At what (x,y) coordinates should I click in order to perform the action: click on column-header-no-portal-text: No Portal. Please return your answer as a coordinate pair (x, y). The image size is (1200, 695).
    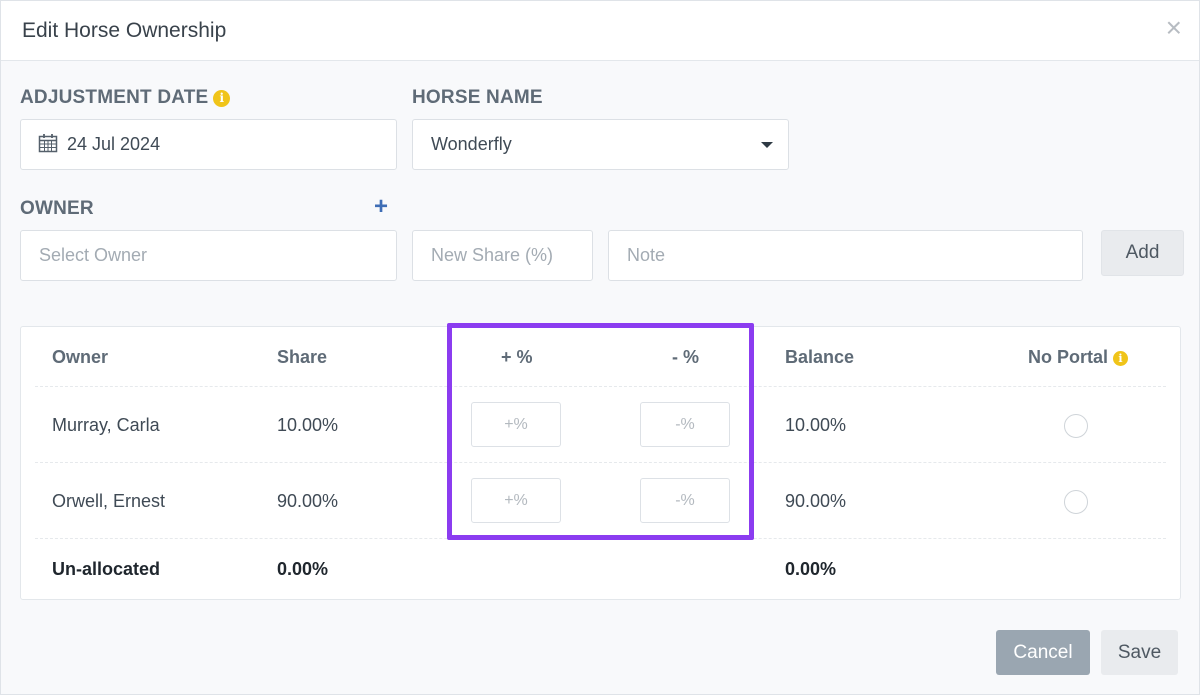
    Looking at the image, I should click on (1068, 357).